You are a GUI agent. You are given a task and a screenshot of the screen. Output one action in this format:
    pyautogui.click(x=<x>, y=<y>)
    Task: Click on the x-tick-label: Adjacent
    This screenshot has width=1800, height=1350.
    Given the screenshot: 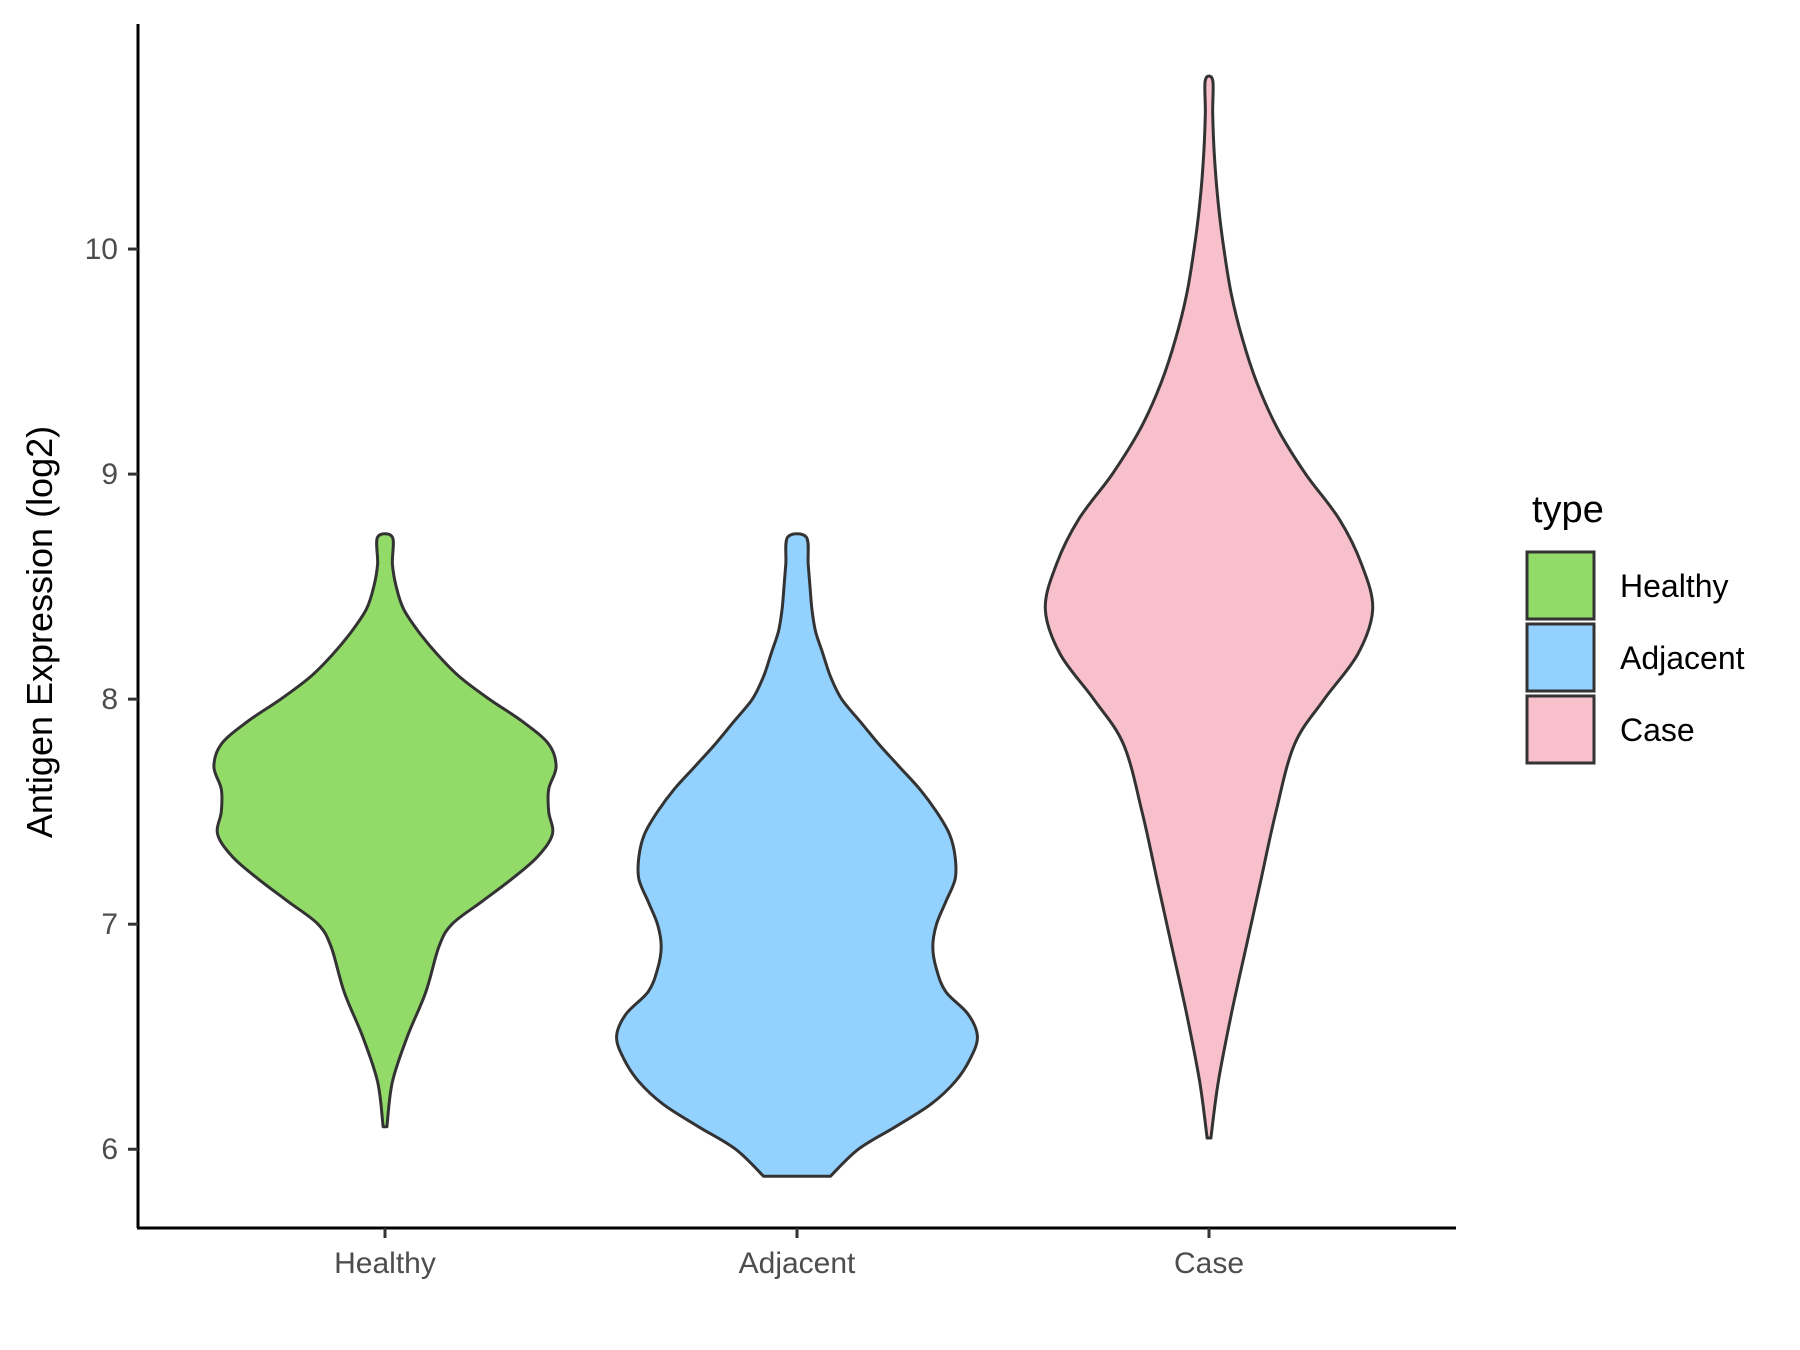 What is the action you would take?
    pyautogui.click(x=797, y=1263)
    